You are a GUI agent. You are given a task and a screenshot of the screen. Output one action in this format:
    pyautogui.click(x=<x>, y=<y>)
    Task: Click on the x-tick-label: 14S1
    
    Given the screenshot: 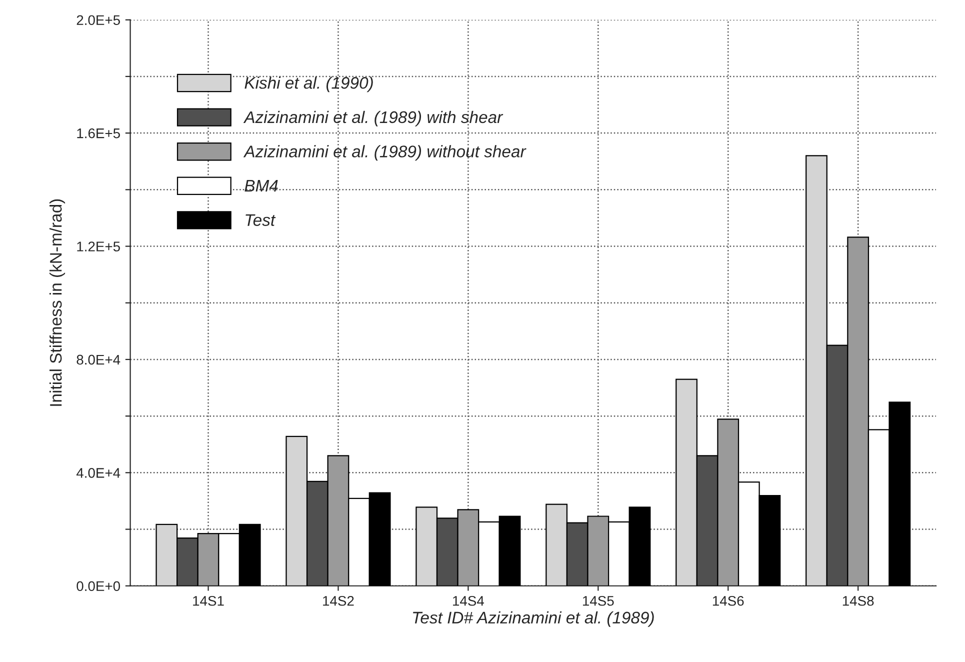 What is the action you would take?
    pyautogui.click(x=208, y=601)
    